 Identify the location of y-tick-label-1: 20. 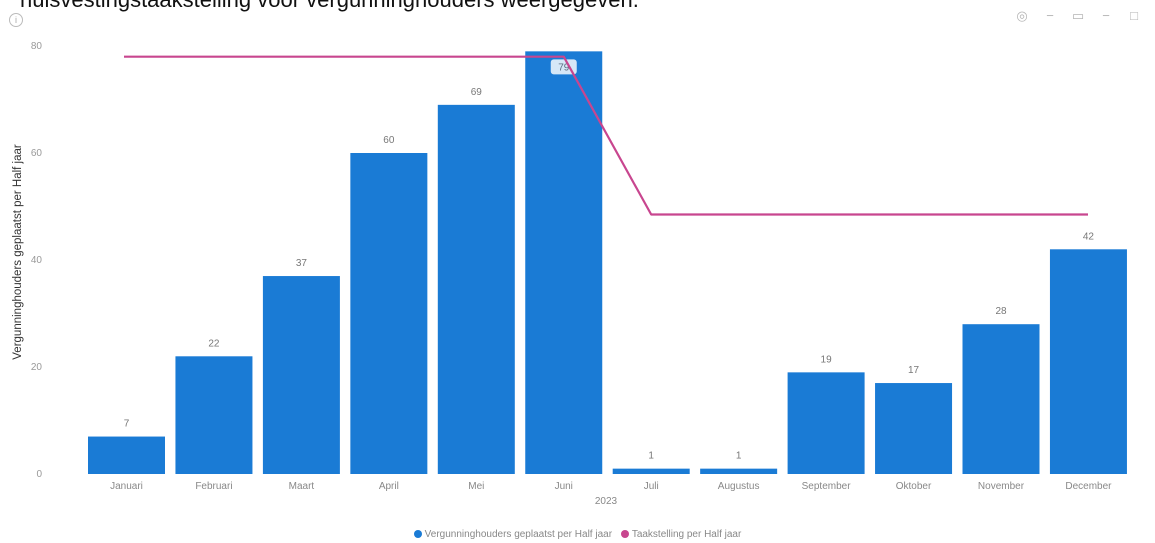
(37, 367).